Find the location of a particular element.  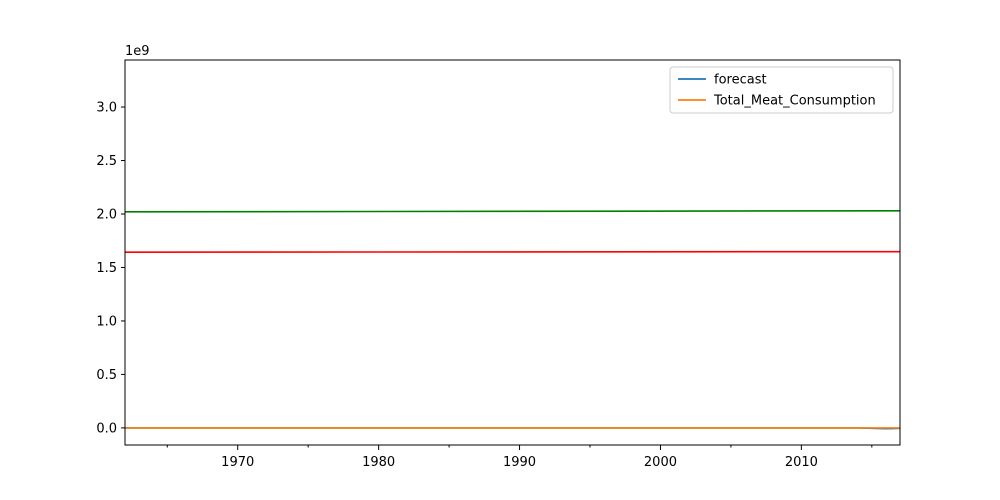

legend-label: forecast is located at coordinates (740, 80).